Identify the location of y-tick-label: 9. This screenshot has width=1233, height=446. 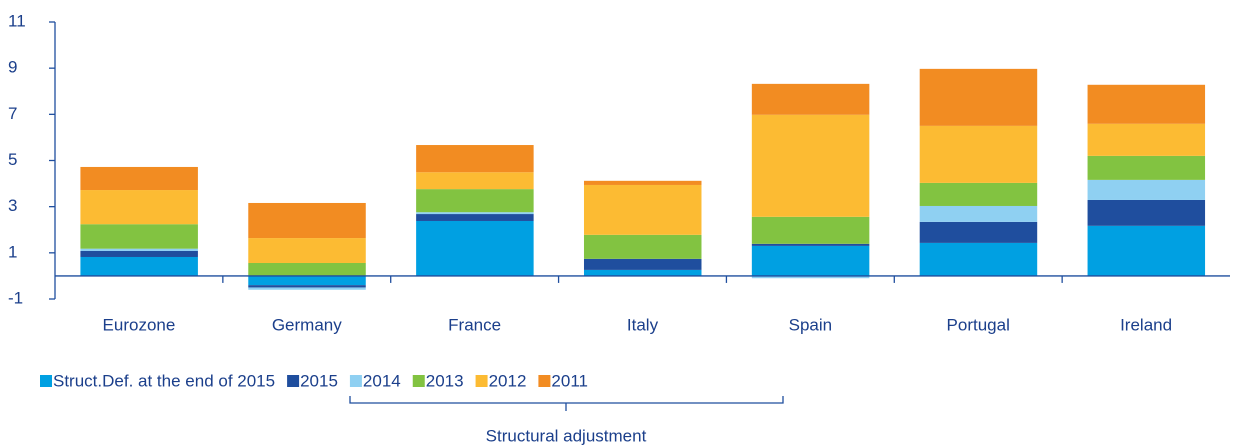
(12, 67).